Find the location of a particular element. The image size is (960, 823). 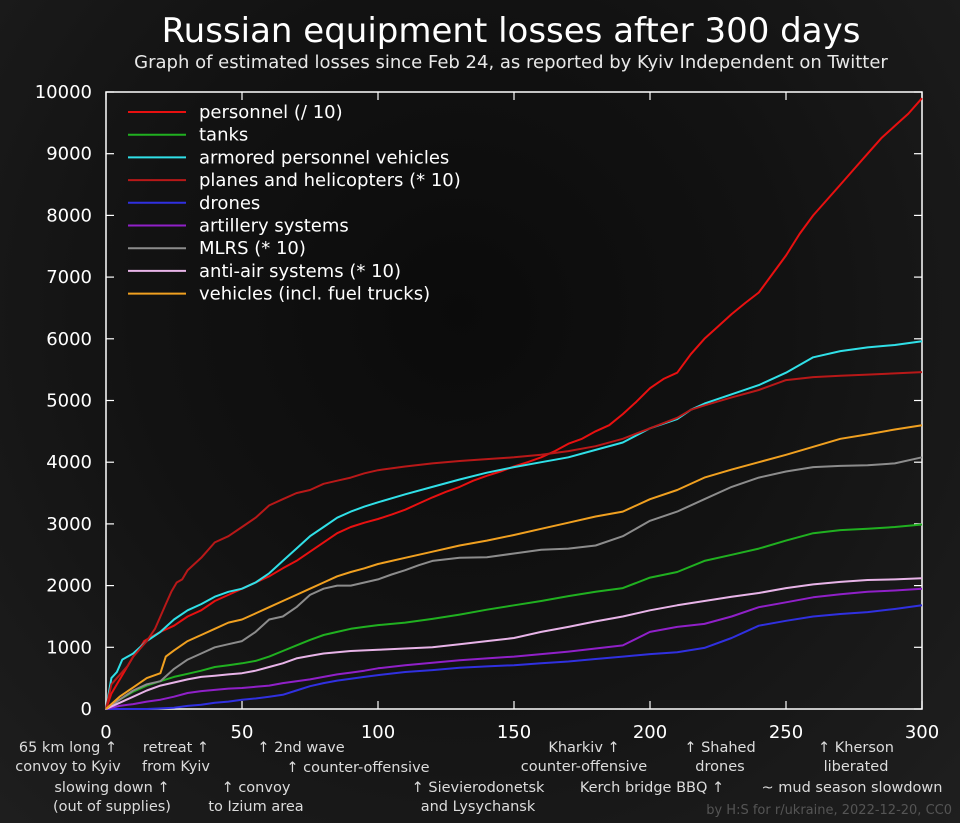

annotation-line: slowing down ↑ is located at coordinates (111, 788).